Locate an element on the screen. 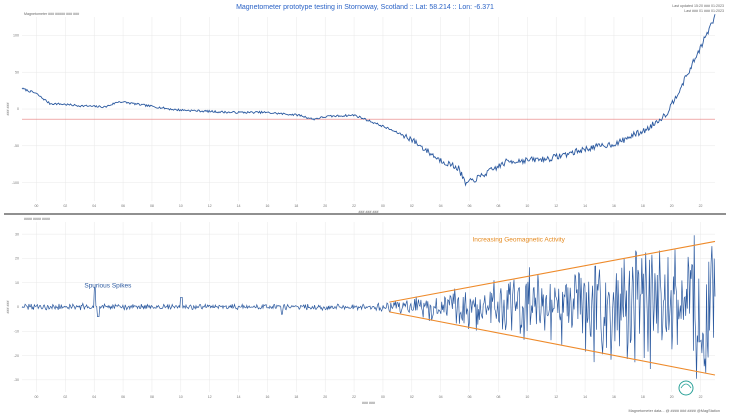 The width and height of the screenshot is (730, 417). y-tick-label: -30 is located at coordinates (16, 380).